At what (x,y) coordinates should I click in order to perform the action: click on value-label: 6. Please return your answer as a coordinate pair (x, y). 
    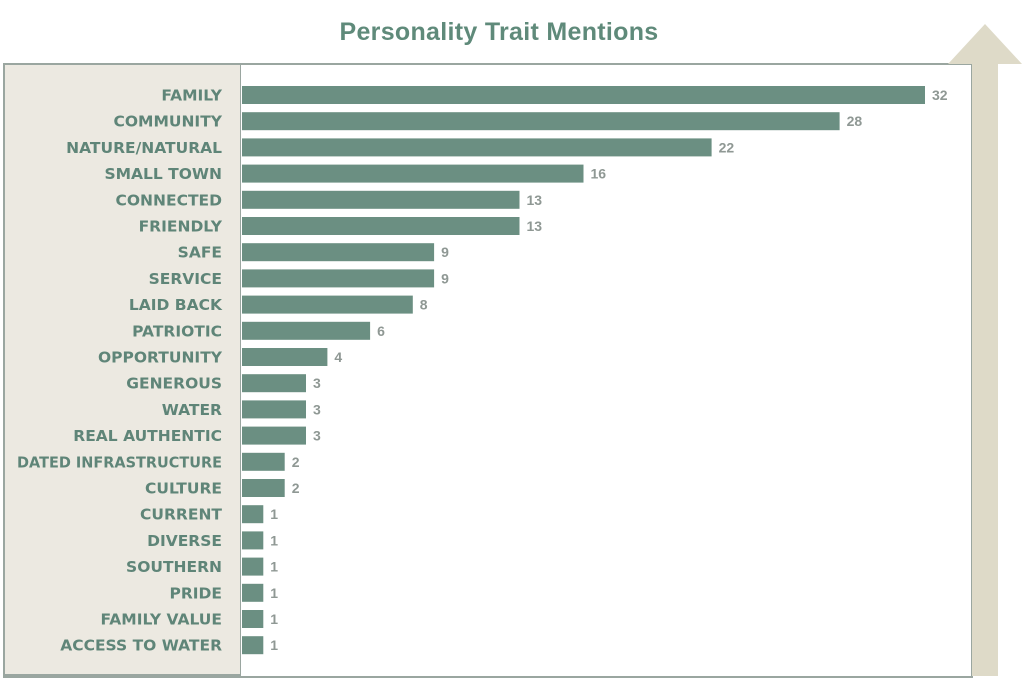
    Looking at the image, I should click on (381, 331).